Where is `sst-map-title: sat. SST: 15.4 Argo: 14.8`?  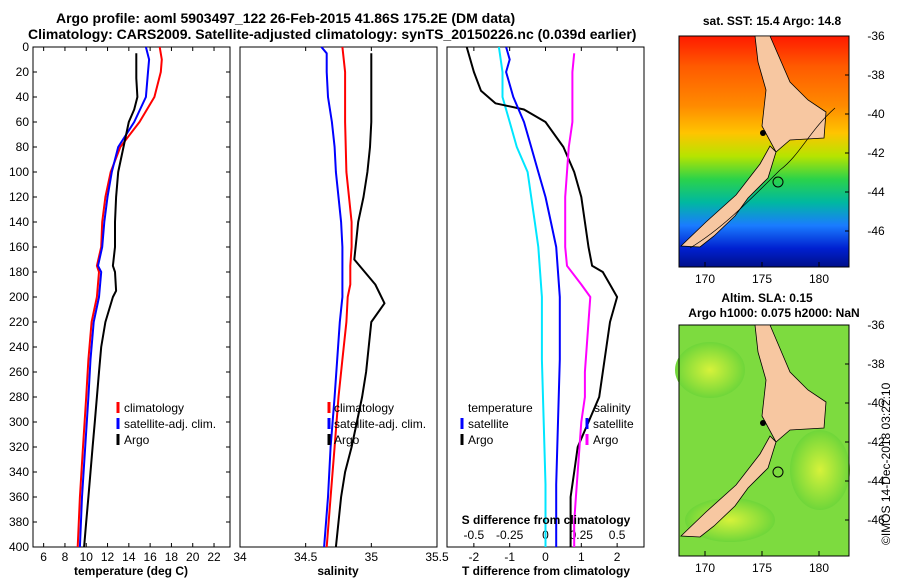 sst-map-title: sat. SST: 15.4 Argo: 14.8 is located at coordinates (772, 21).